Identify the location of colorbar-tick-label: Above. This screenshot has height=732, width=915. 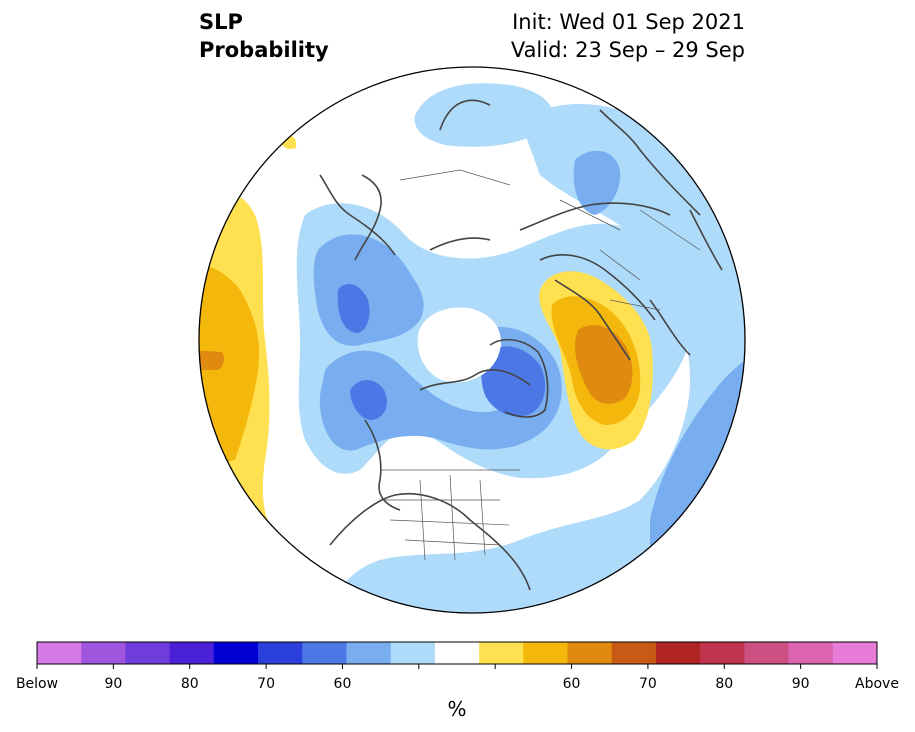
(877, 684).